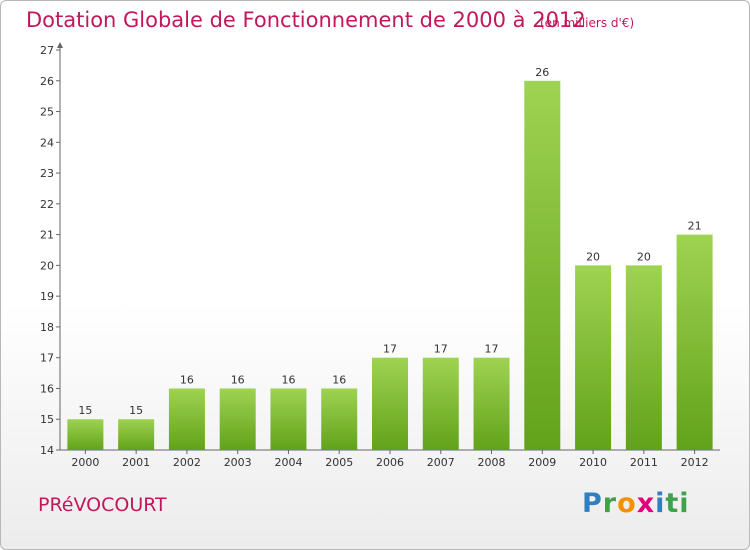  What do you see at coordinates (390, 349) in the screenshot?
I see `data-label-2006: 17` at bounding box center [390, 349].